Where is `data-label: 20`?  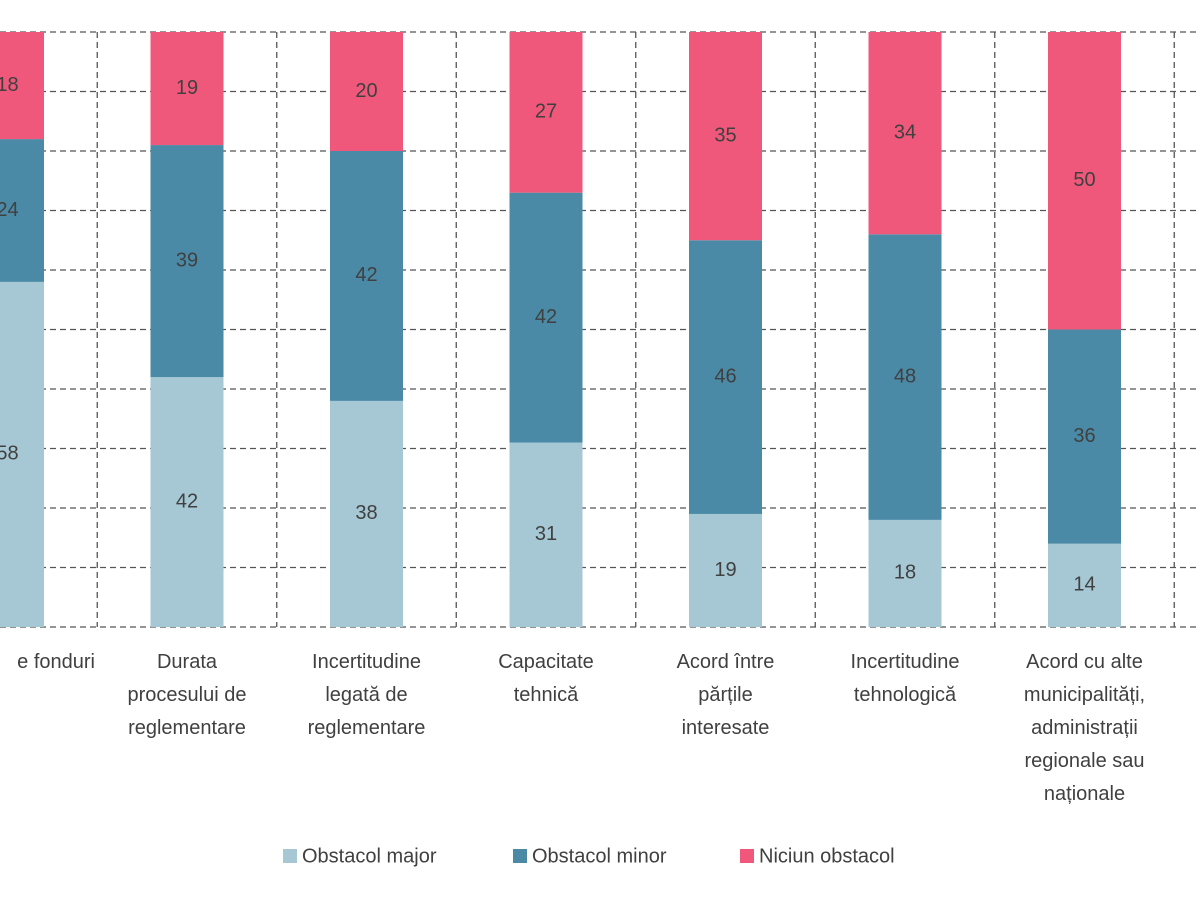 data-label: 20 is located at coordinates (366, 91).